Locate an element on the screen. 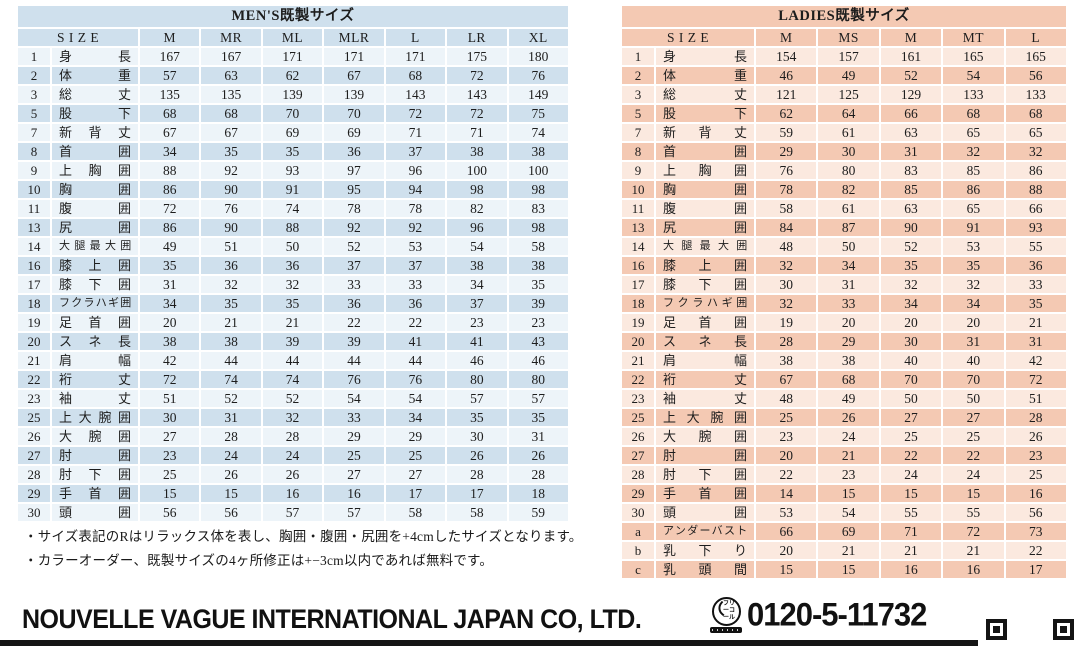 The height and width of the screenshot is (647, 1080). cell-value: 171 is located at coordinates (354, 56).